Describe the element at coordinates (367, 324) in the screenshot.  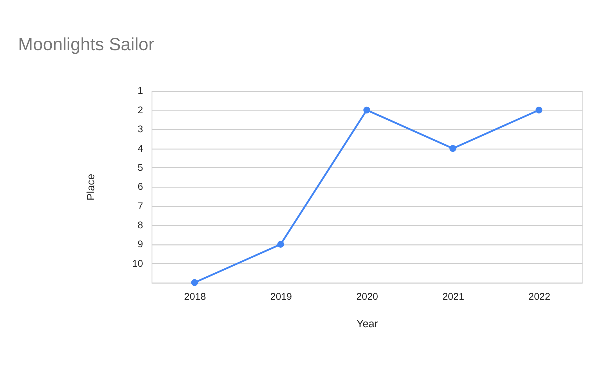
I see `x-axis-title: Year` at that location.